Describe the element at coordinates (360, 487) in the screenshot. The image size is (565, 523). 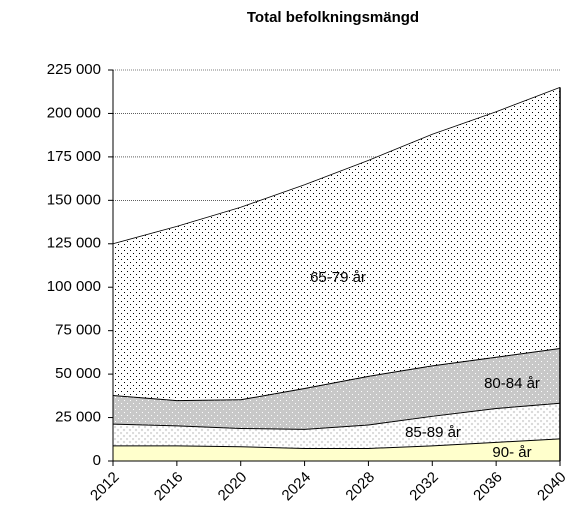
I see `x-tick-label: 2028` at that location.